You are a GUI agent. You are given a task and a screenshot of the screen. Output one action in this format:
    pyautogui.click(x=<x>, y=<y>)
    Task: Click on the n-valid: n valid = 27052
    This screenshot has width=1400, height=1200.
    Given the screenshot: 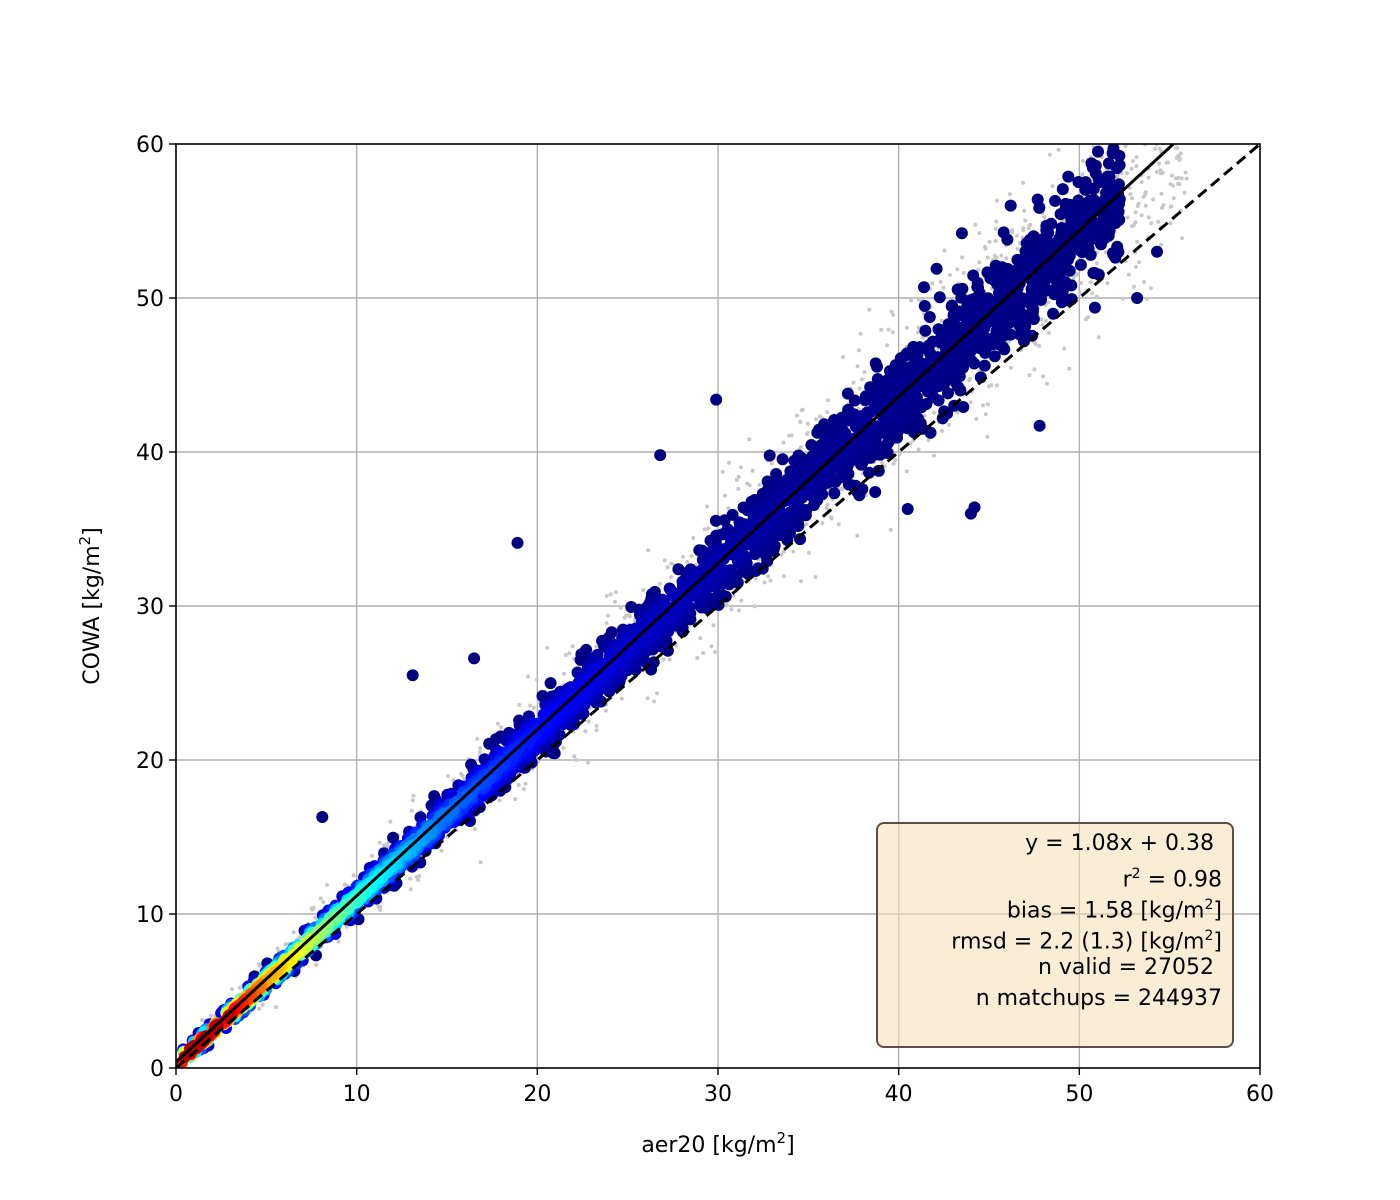 What is the action you would take?
    pyautogui.click(x=1125, y=967)
    